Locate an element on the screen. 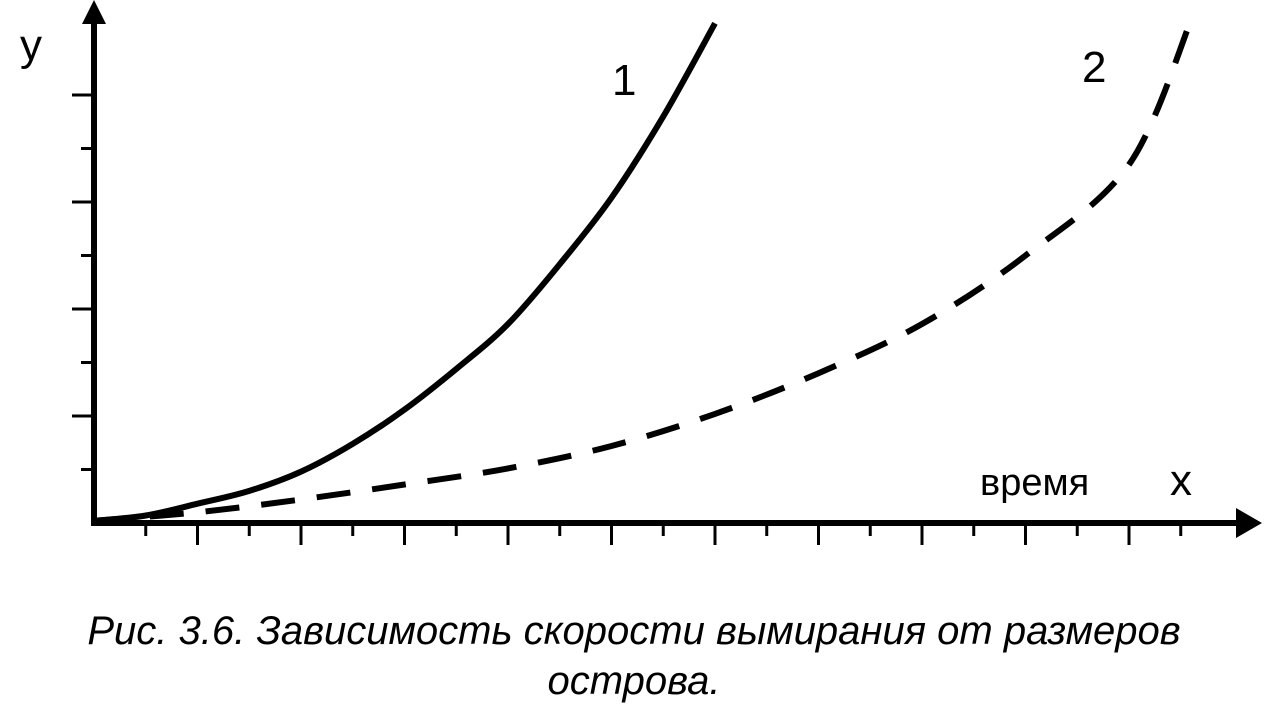  x-axis-label: x is located at coordinates (1181, 480).